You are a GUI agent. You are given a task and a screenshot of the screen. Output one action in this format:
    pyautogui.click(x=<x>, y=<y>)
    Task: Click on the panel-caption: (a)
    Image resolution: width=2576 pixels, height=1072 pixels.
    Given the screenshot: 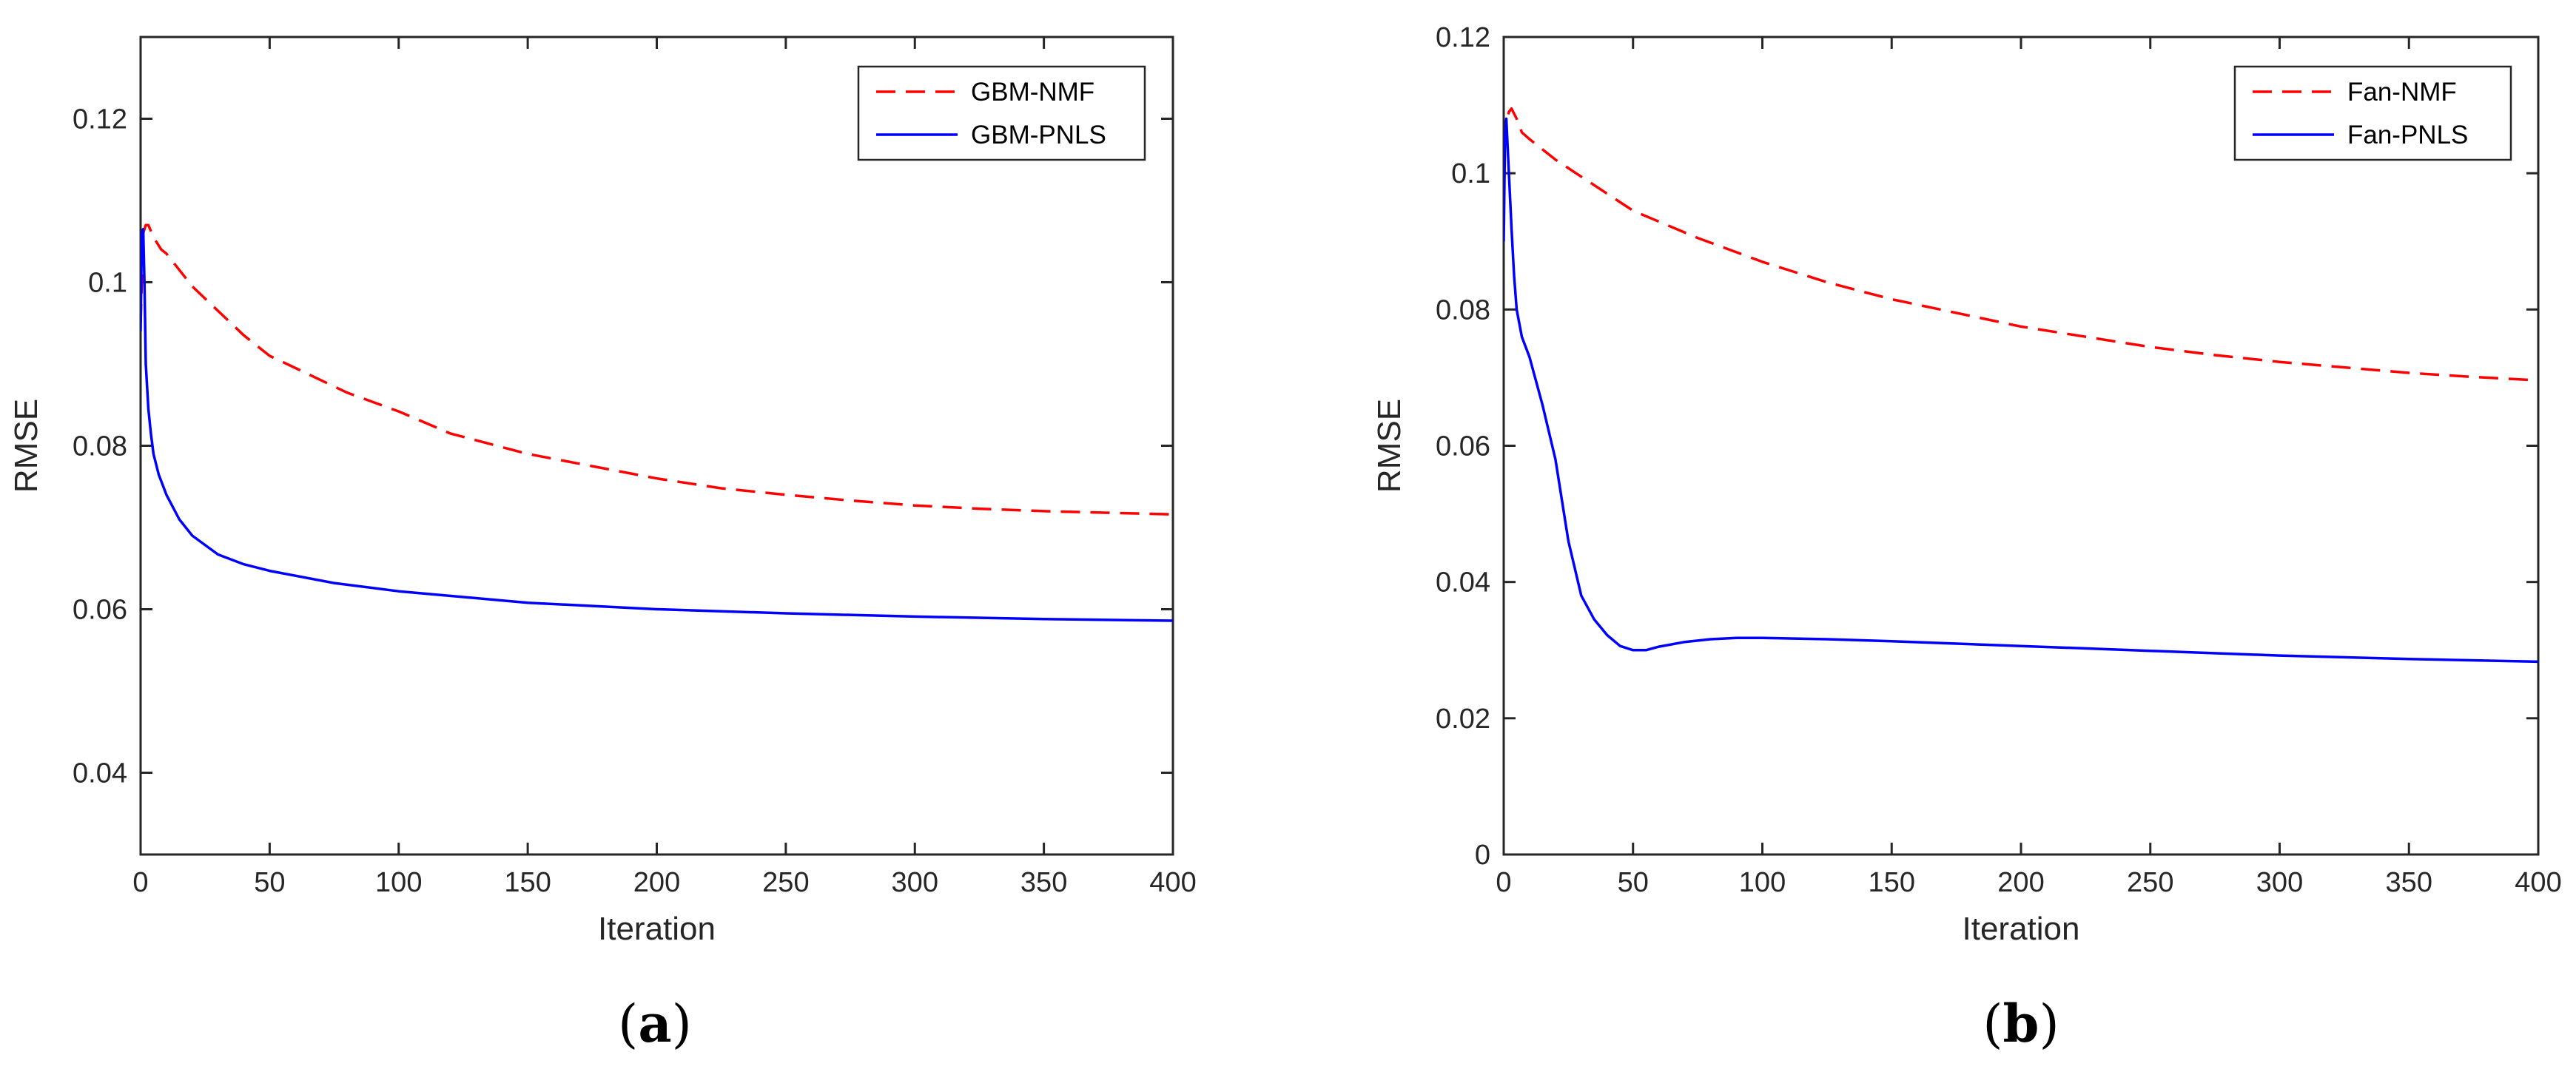 What is the action you would take?
    pyautogui.click(x=655, y=1023)
    